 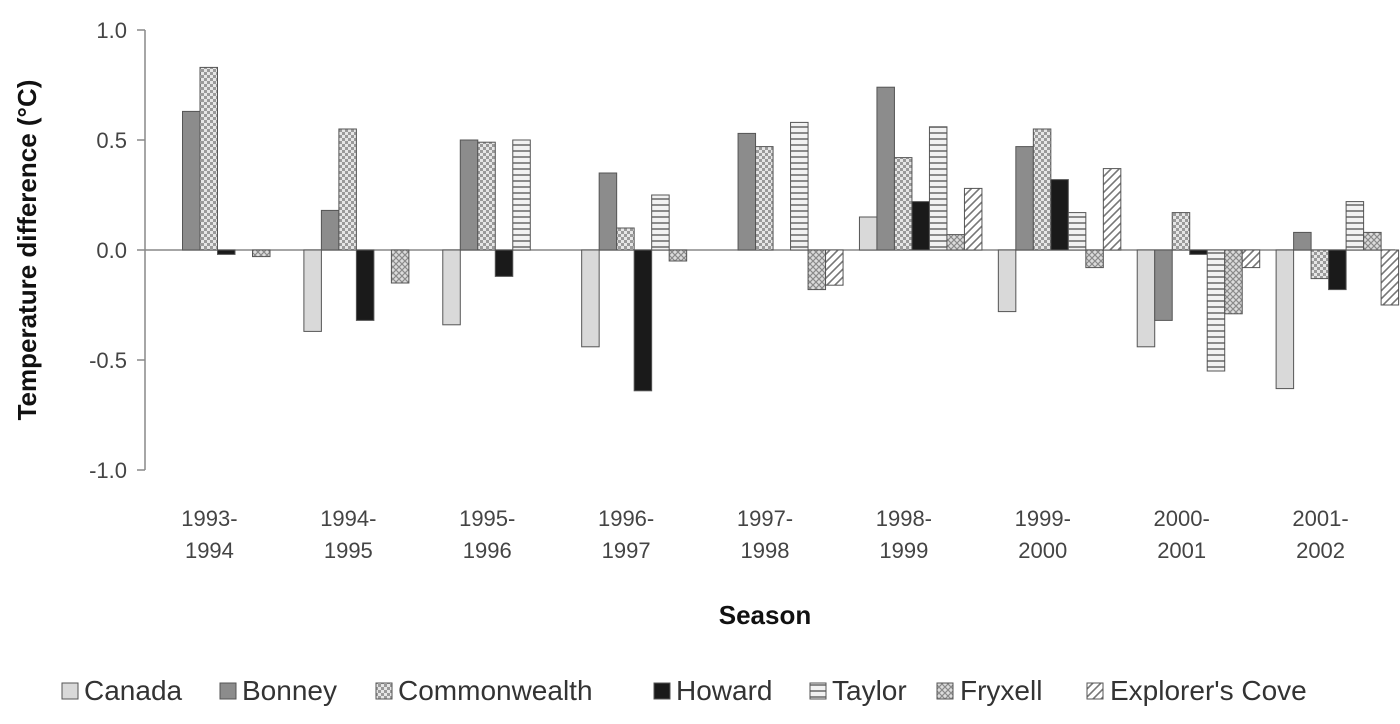 What do you see at coordinates (765, 615) in the screenshot?
I see `x-axis-title: Season` at bounding box center [765, 615].